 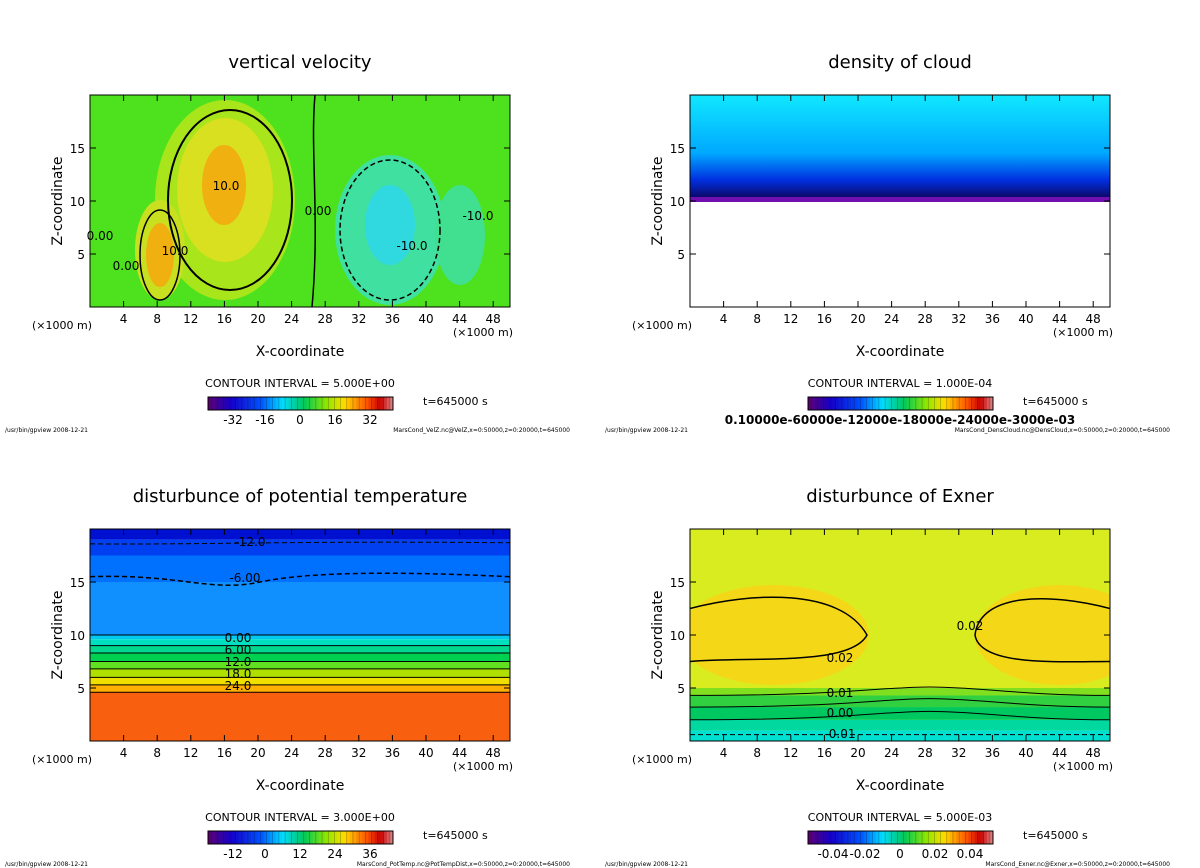 What do you see at coordinates (226, 186) in the screenshot?
I see `contour-label: 10.0` at bounding box center [226, 186].